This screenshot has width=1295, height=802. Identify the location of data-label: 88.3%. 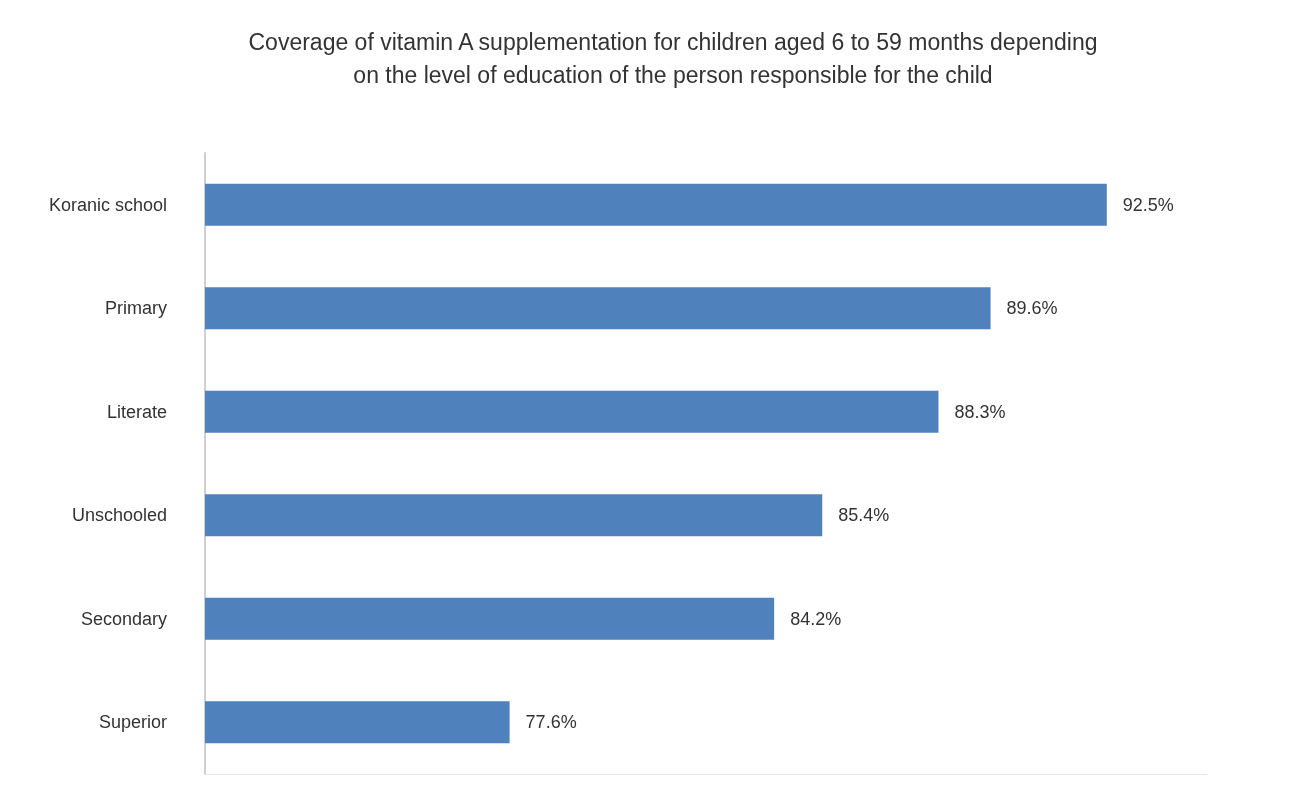
(980, 411).